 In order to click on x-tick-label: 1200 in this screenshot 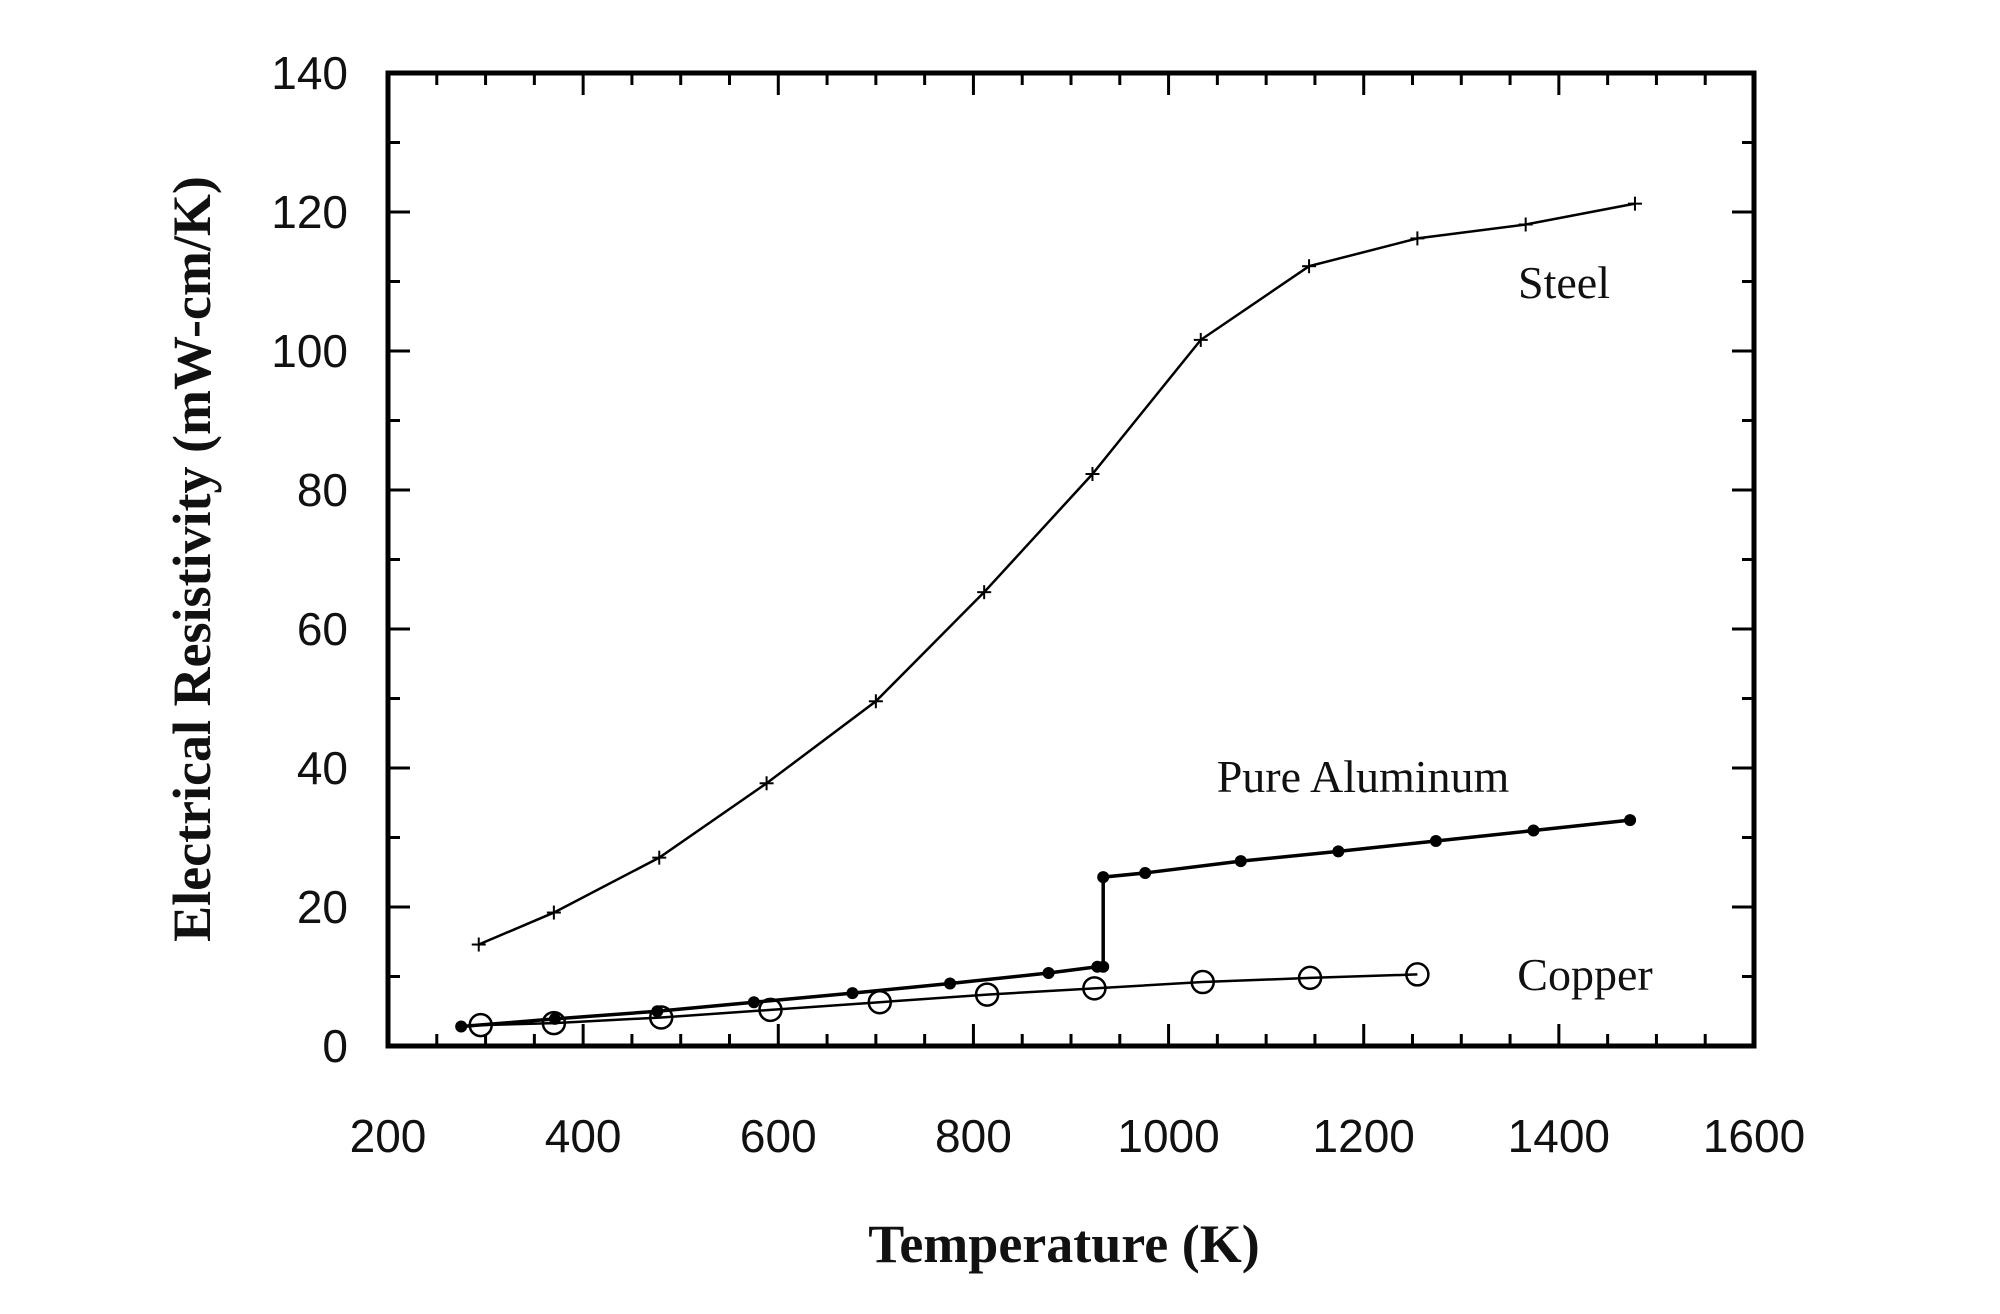, I will do `click(1364, 1136)`.